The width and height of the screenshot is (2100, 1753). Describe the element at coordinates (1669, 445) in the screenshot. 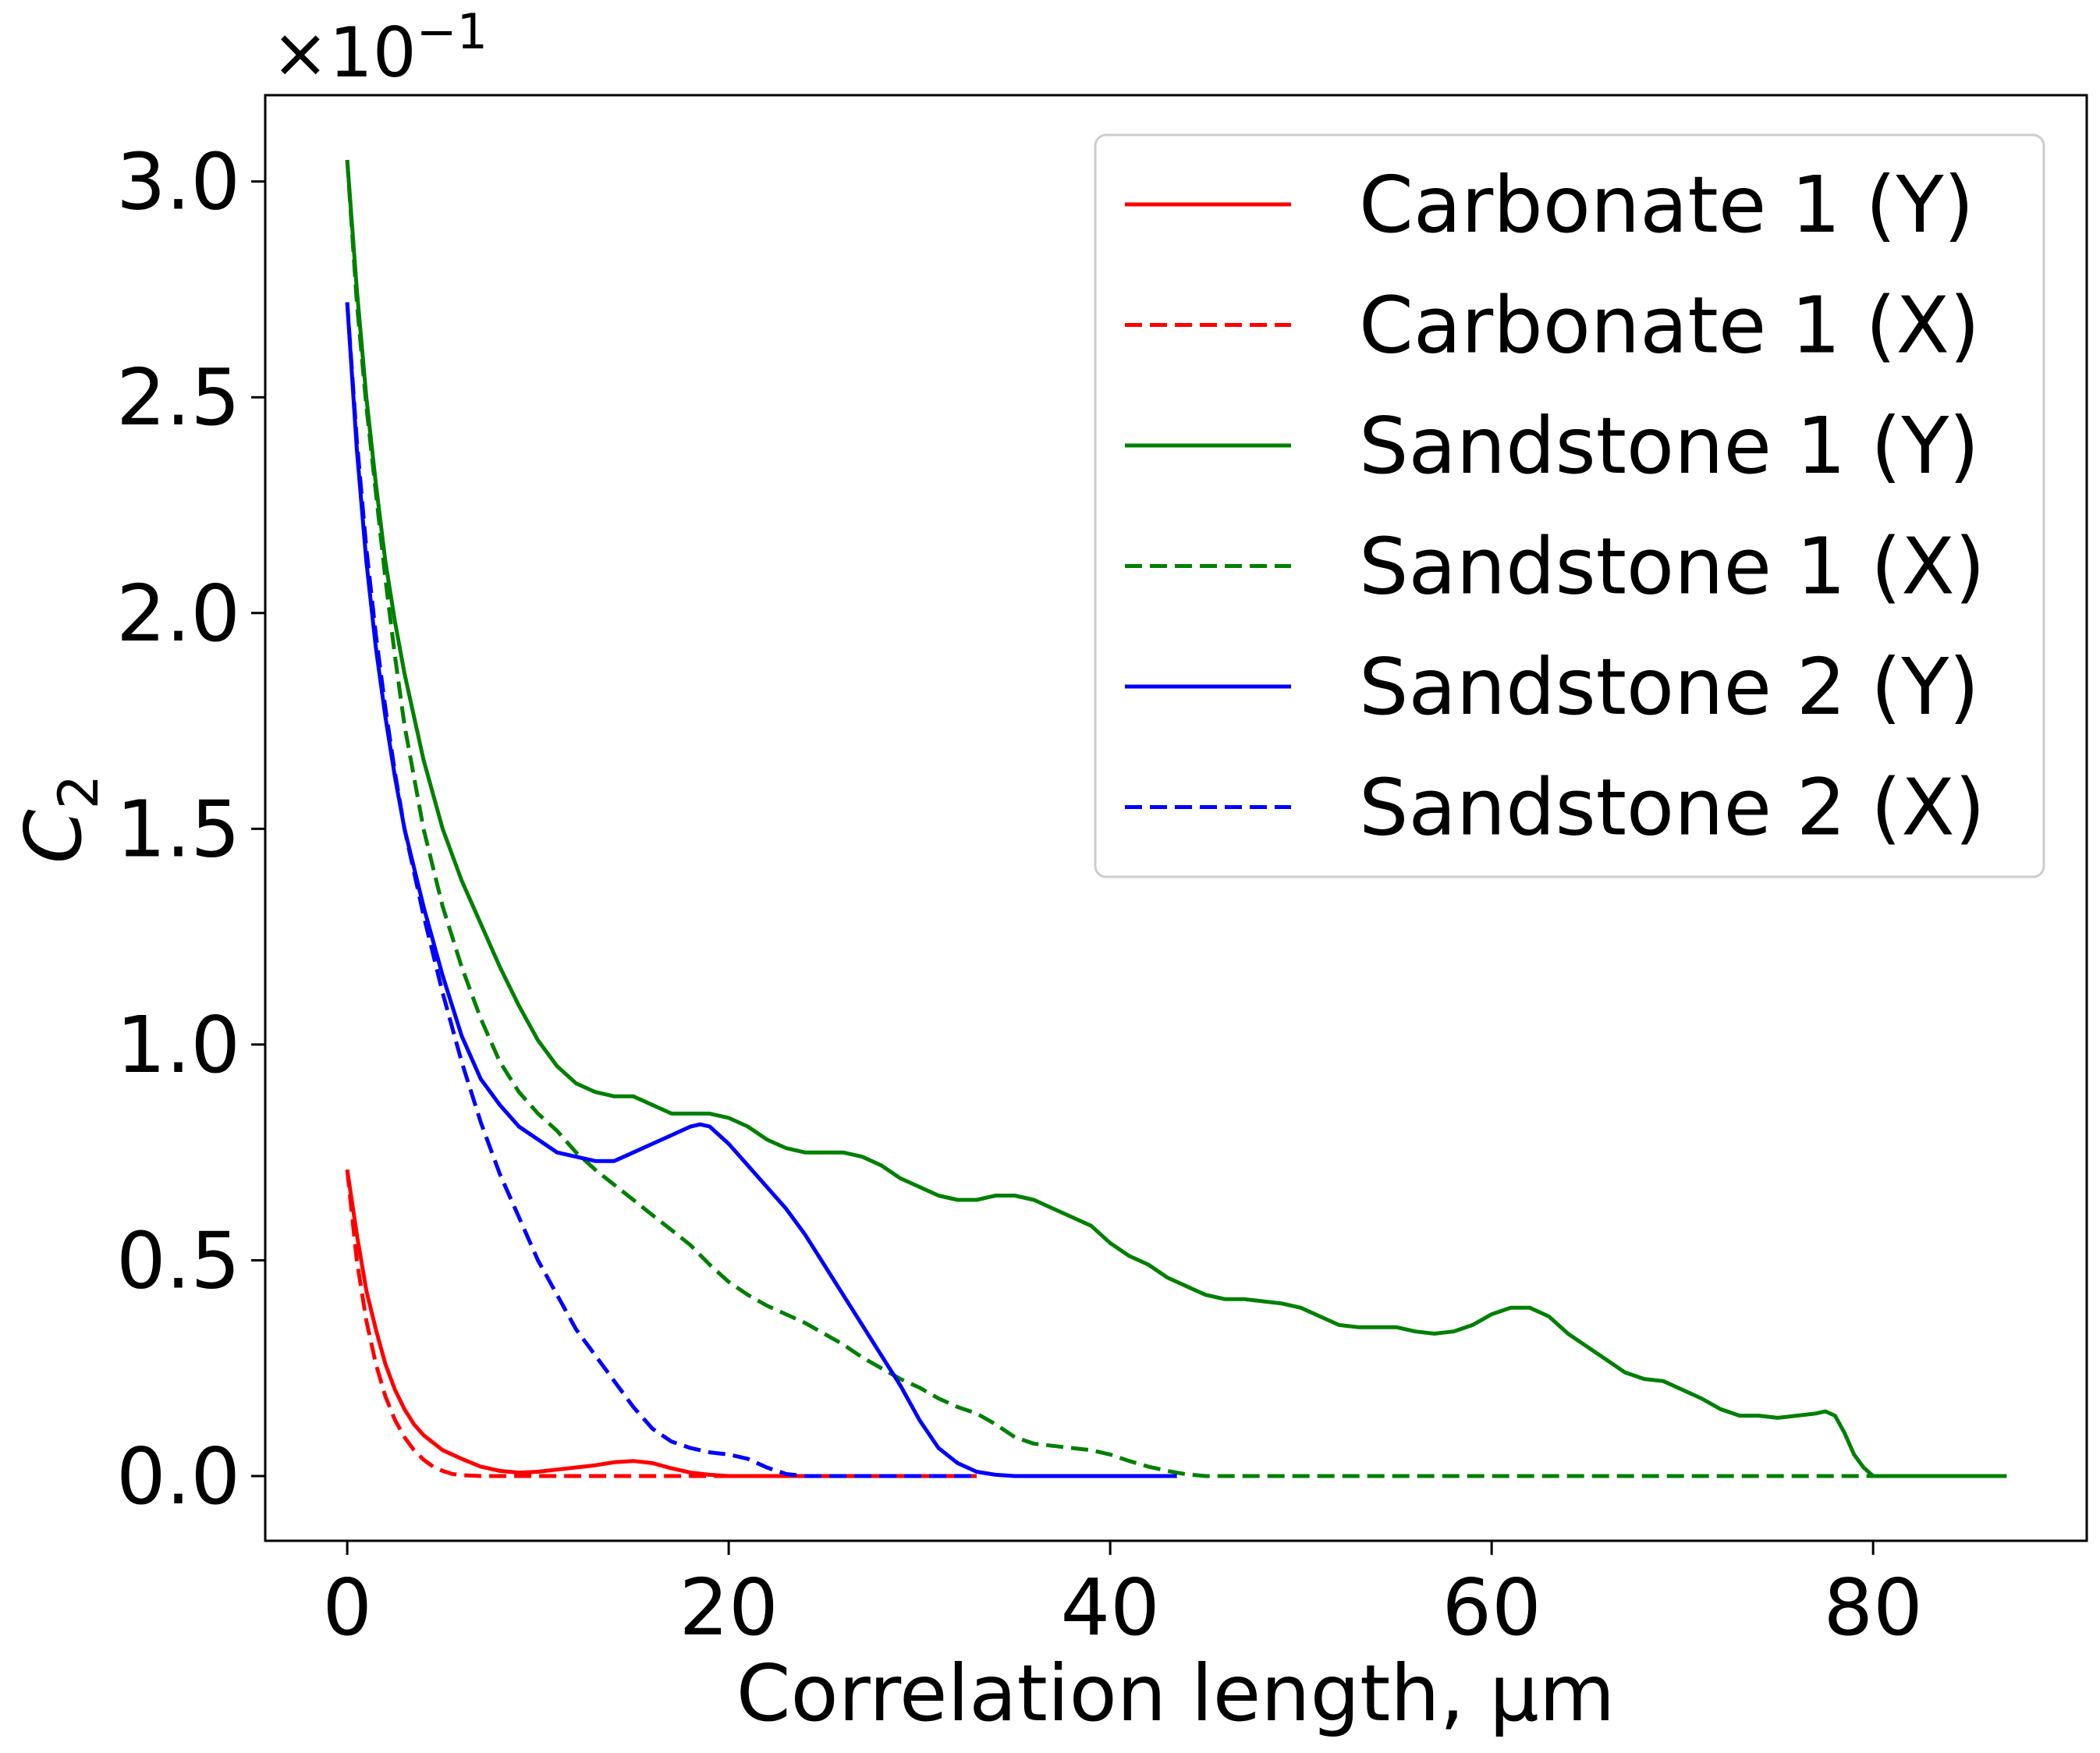

I see `legend-label: Sandstone 1 (Y)` at that location.